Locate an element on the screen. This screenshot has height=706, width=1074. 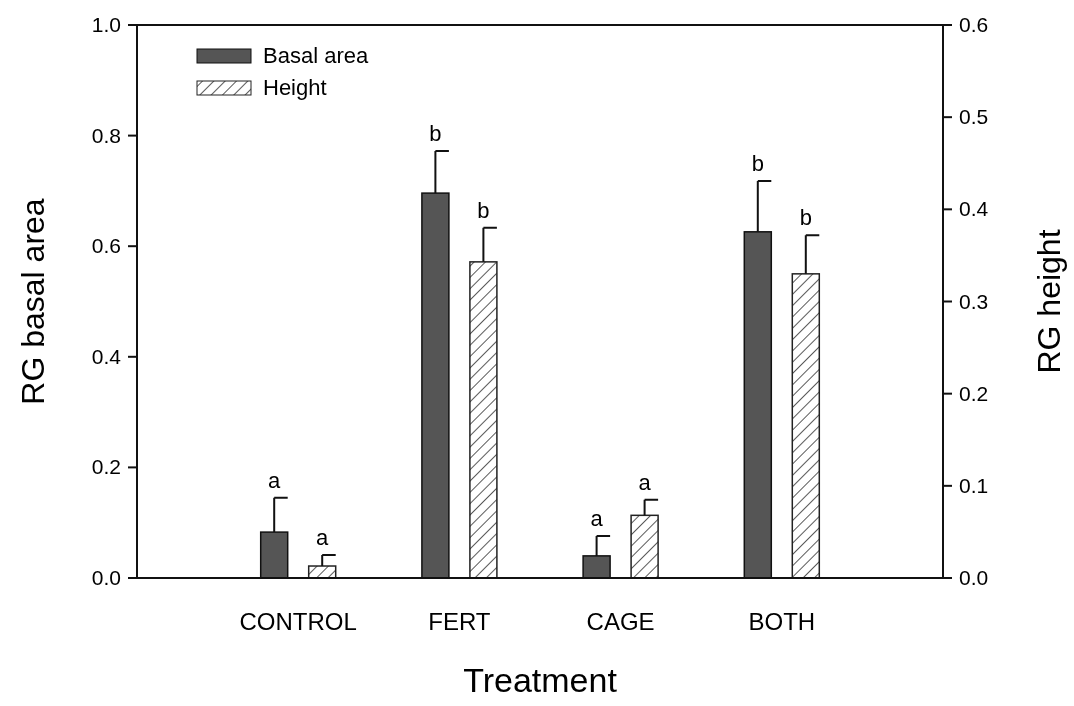
y-axis-title: RG basal area is located at coordinates (33, 301).